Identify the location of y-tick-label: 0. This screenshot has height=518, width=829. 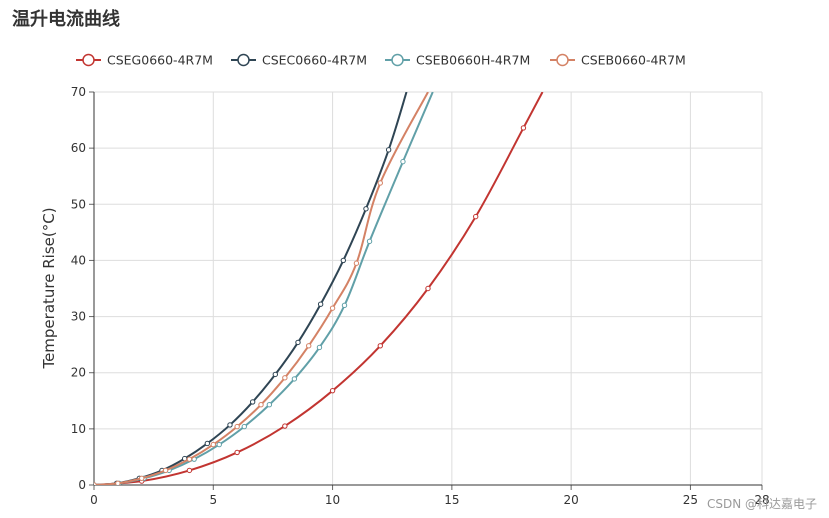
(82, 485).